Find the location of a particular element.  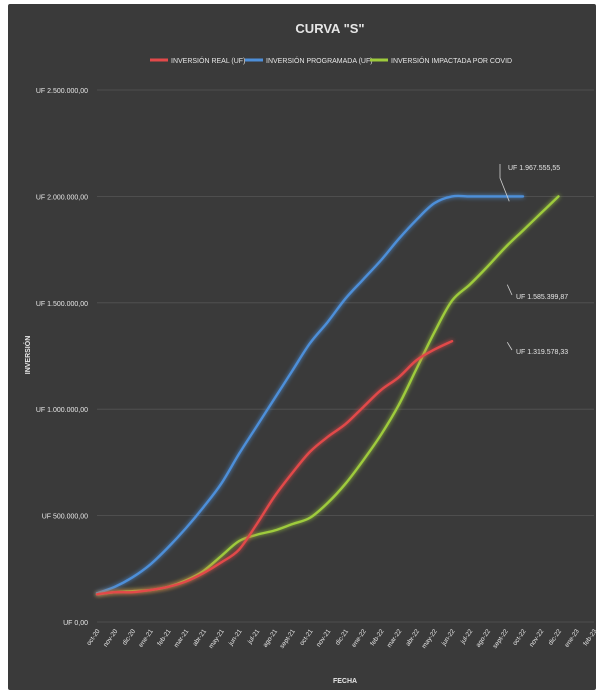

annotation-label-covid: UF 1.585.399,87 is located at coordinates (542, 297).